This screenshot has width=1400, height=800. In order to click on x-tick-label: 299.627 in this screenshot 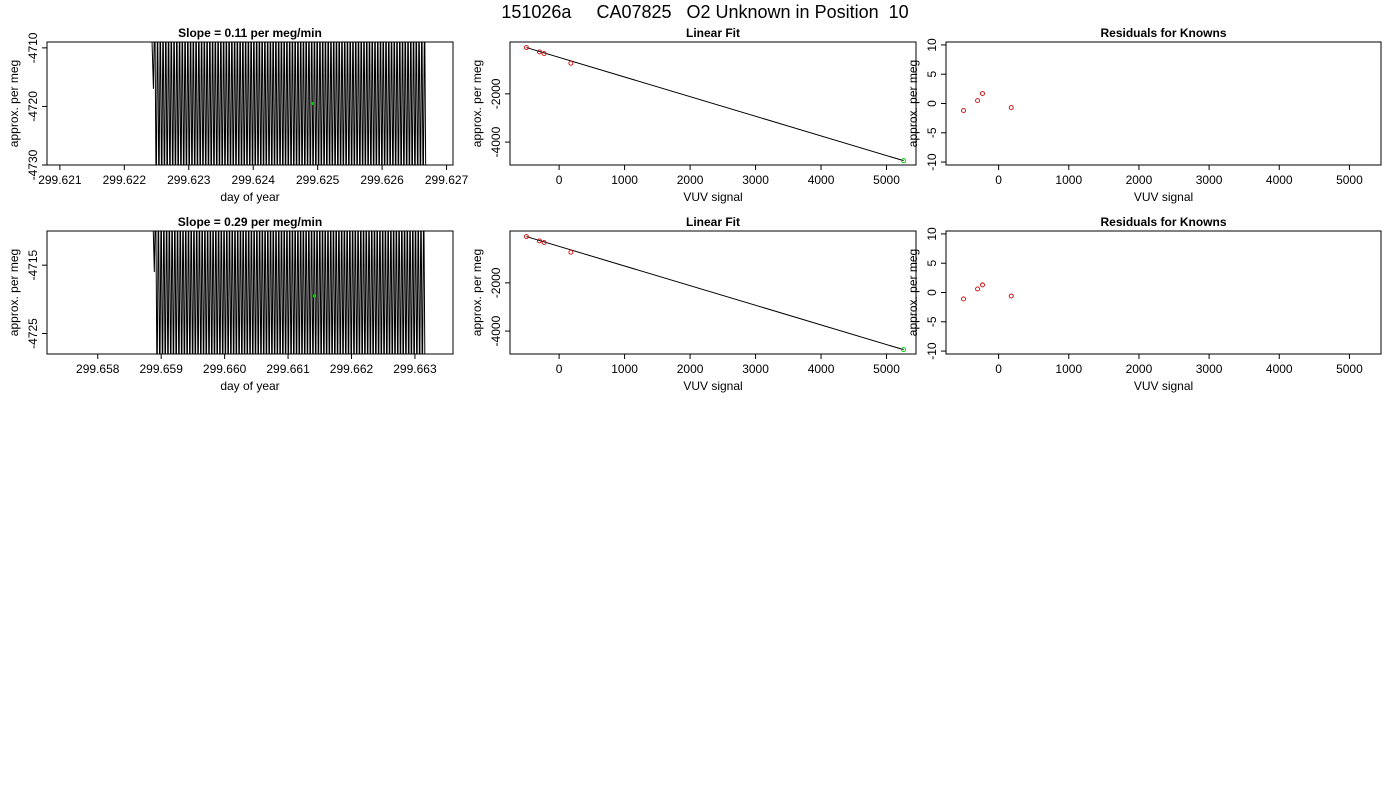, I will do `click(447, 180)`.